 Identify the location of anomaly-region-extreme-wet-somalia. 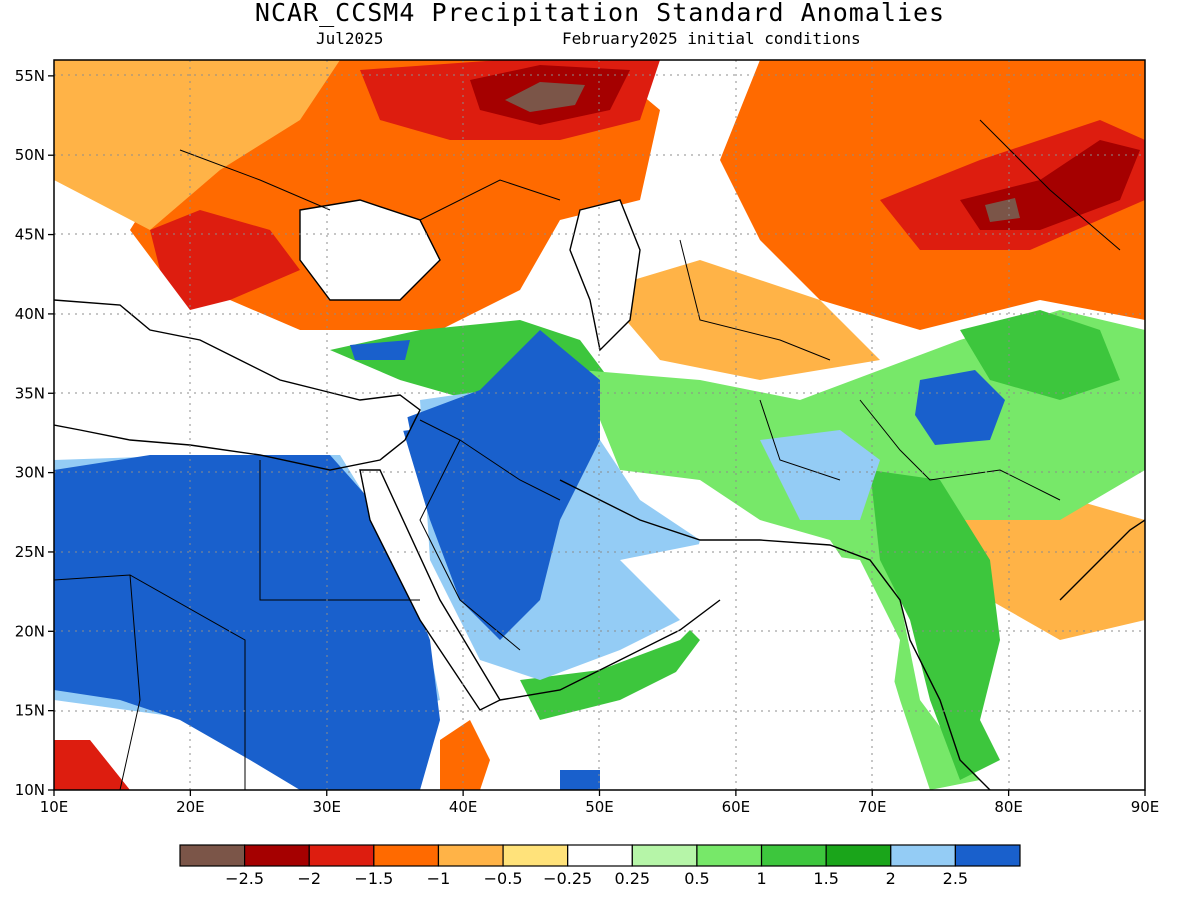
(580, 780).